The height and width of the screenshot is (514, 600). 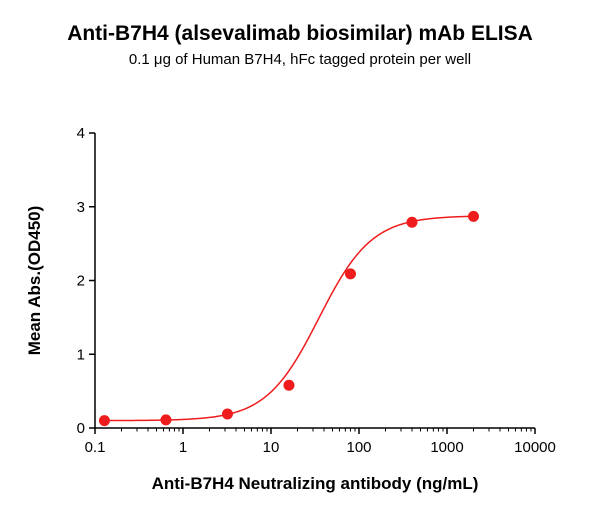 What do you see at coordinates (271, 447) in the screenshot?
I see `x-tick-label: 10` at bounding box center [271, 447].